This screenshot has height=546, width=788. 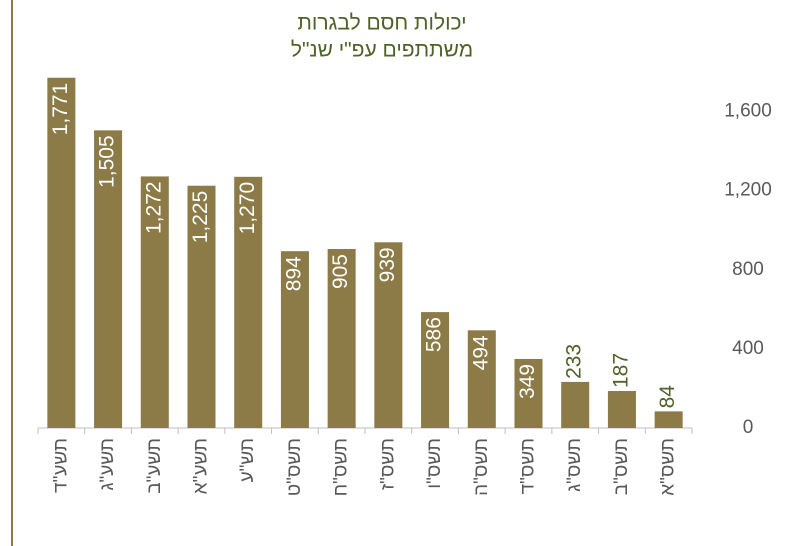 I want to click on x-tick-label: תשס"ה, so click(x=481, y=467).